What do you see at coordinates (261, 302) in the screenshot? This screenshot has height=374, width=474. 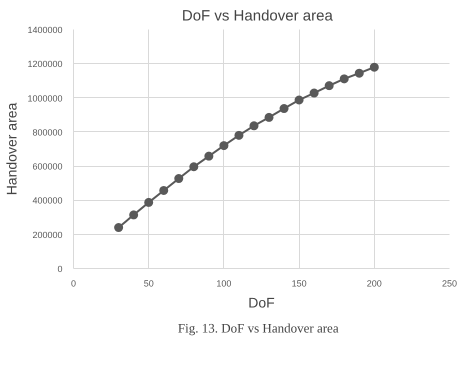 I see `x-axis-title: DoF` at bounding box center [261, 302].